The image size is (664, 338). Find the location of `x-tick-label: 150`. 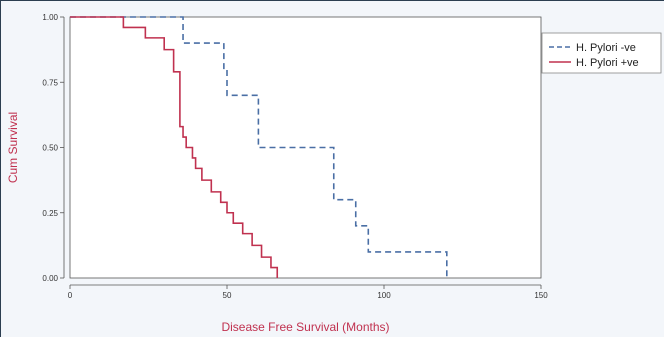

x-tick-label: 150 is located at coordinates (541, 295).